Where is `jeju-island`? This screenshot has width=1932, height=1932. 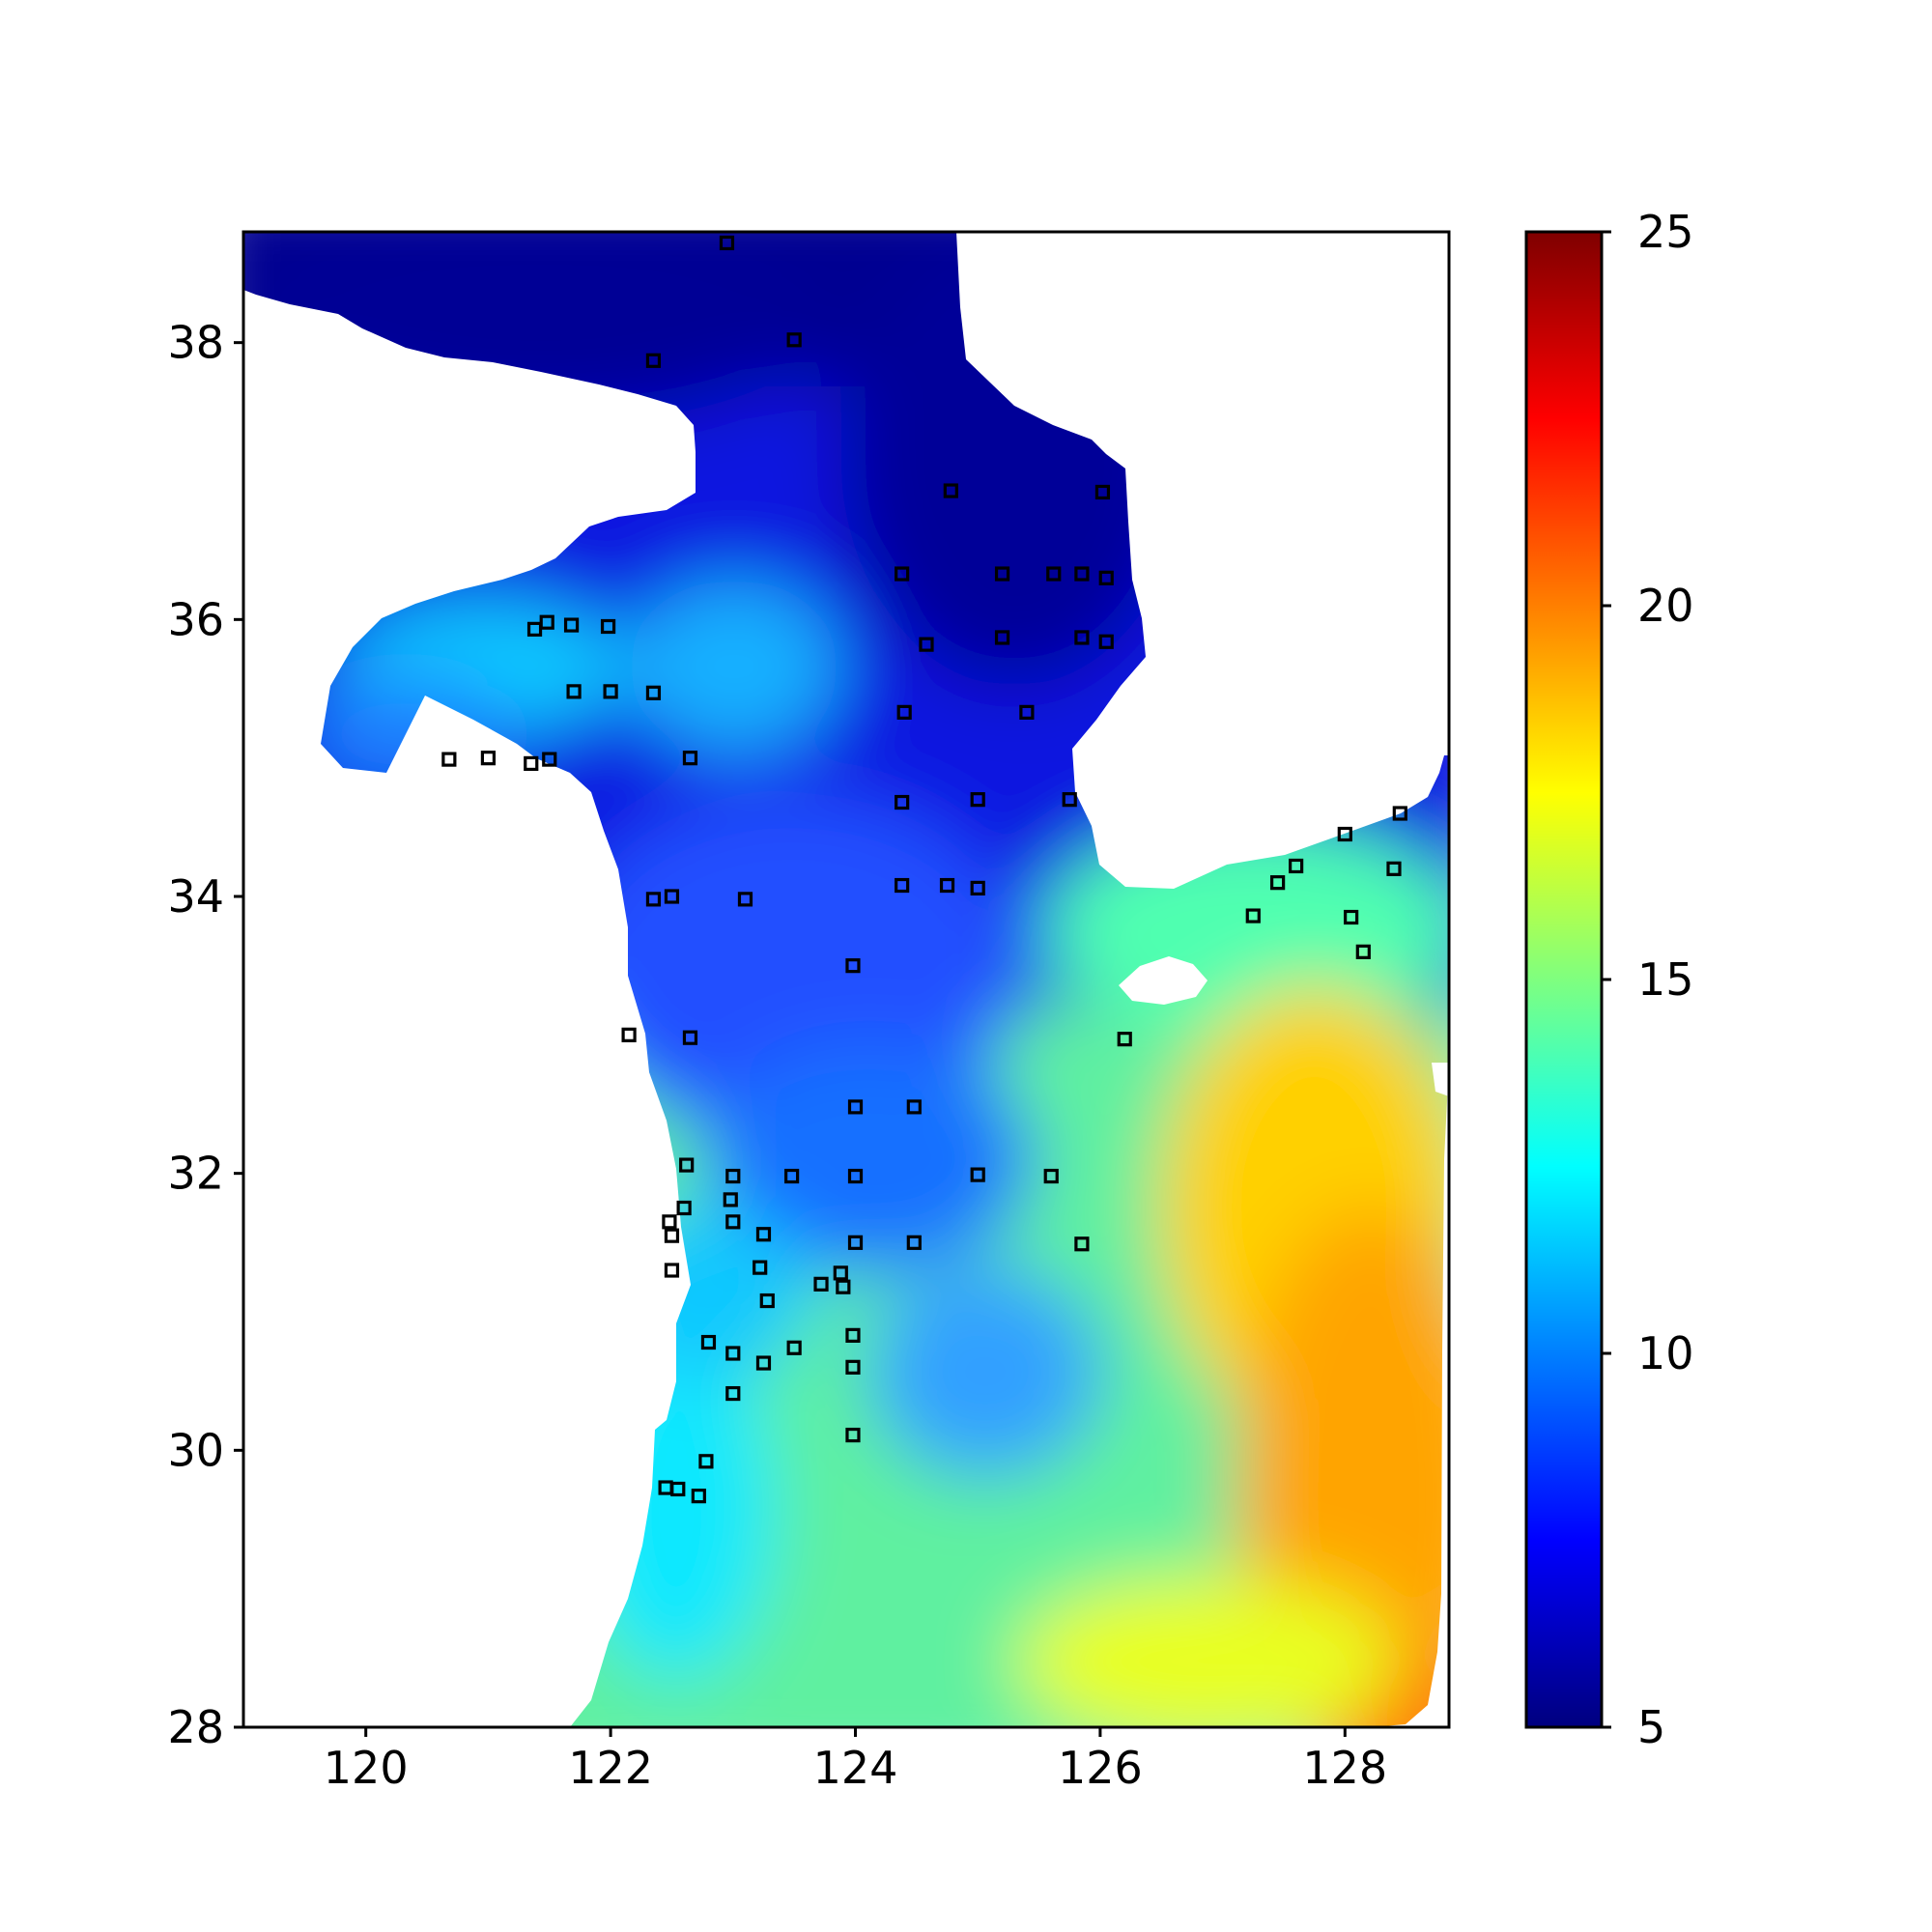
jeju-island is located at coordinates (1163, 980).